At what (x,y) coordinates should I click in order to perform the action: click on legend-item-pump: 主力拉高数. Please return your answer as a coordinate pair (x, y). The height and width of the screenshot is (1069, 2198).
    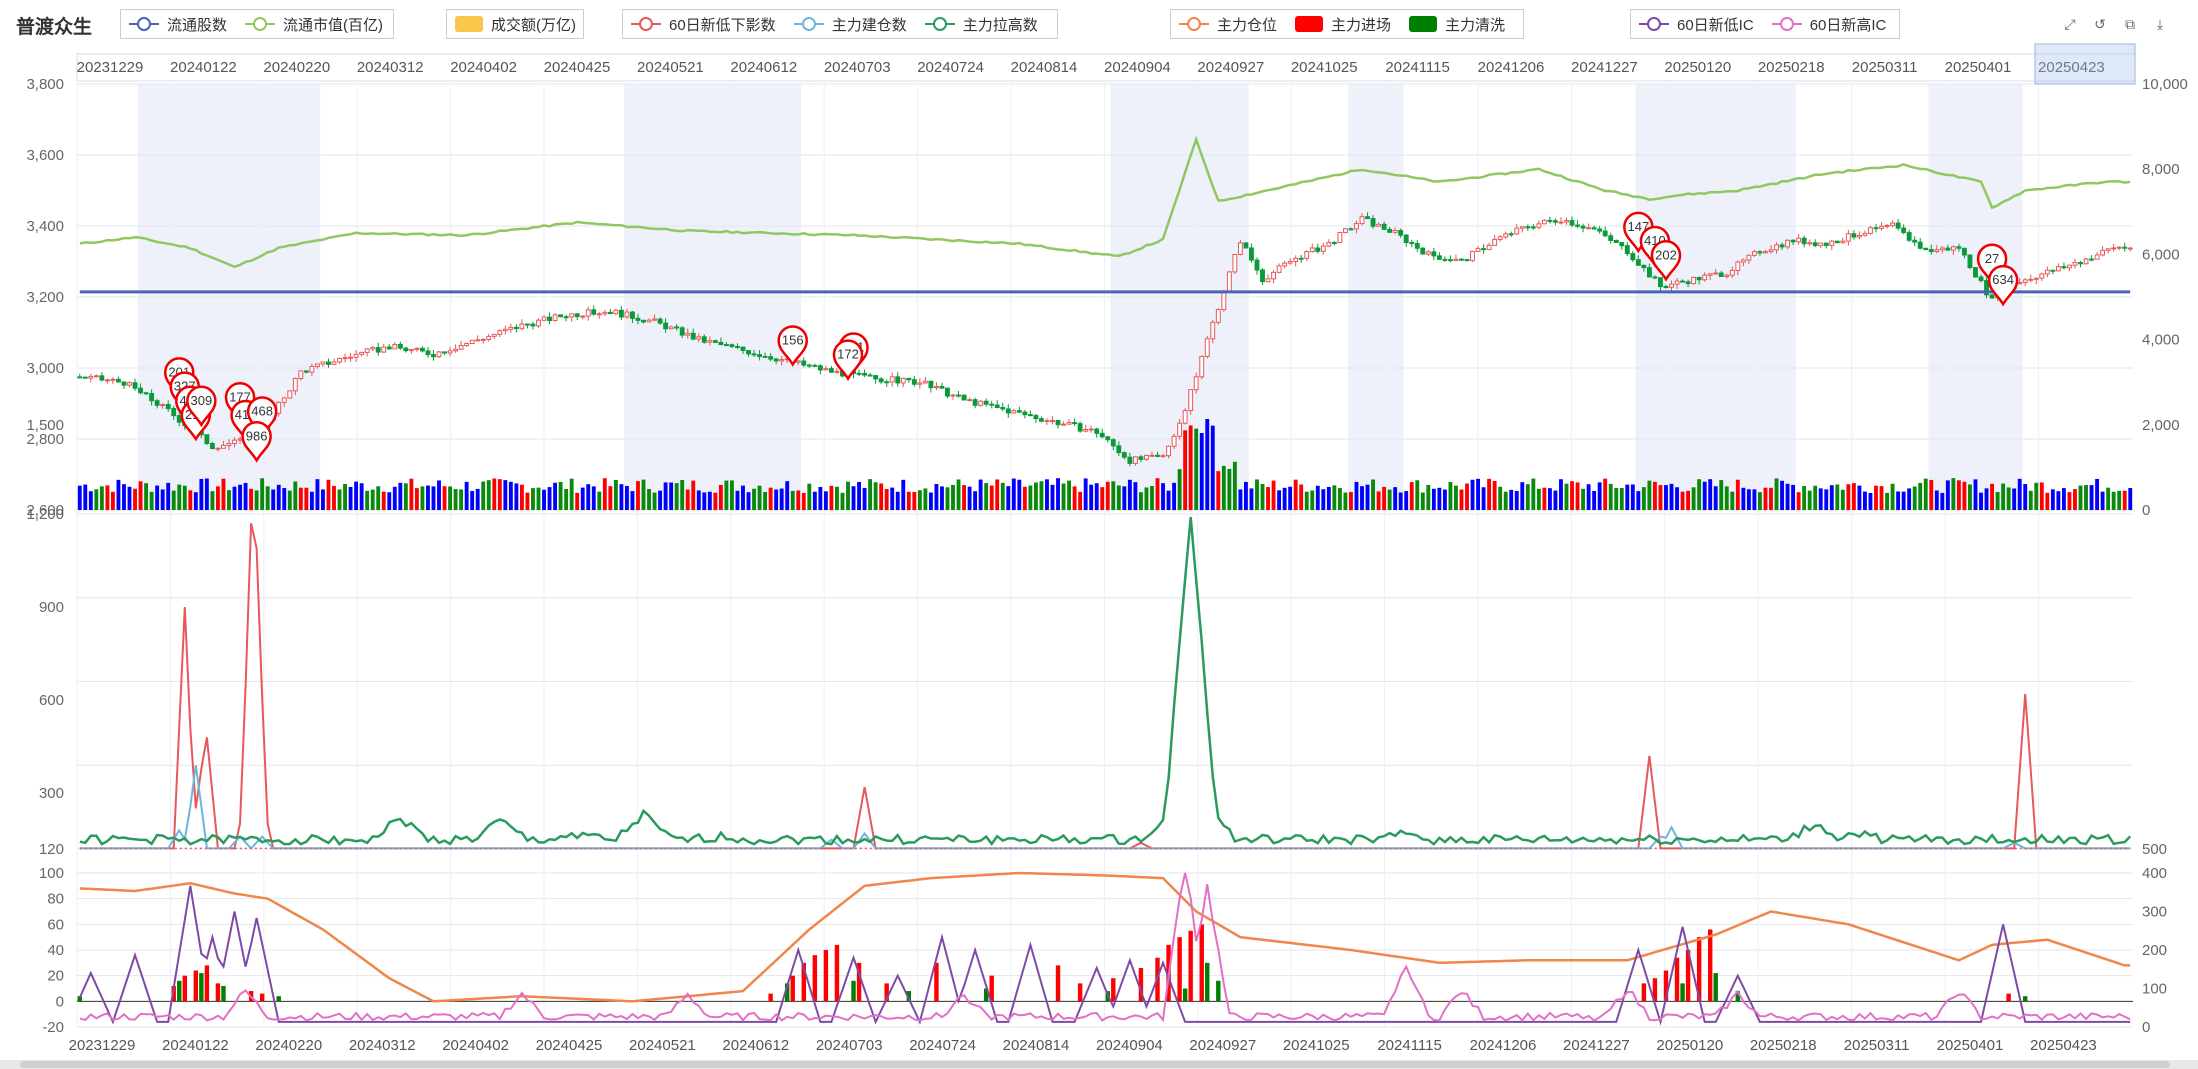
    Looking at the image, I should click on (981, 24).